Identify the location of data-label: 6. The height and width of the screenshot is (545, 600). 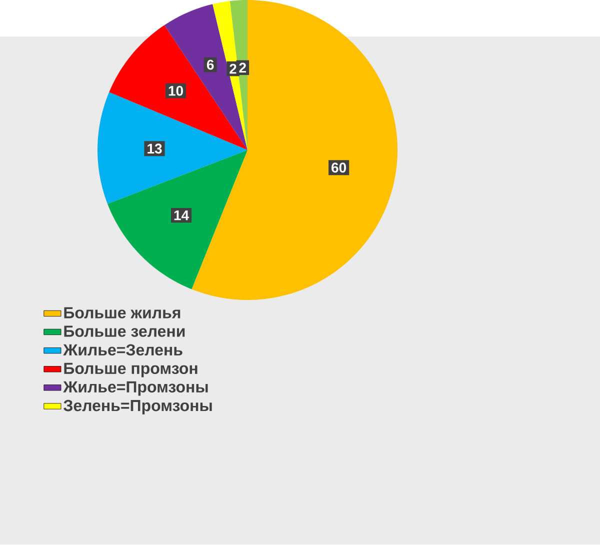
(210, 65).